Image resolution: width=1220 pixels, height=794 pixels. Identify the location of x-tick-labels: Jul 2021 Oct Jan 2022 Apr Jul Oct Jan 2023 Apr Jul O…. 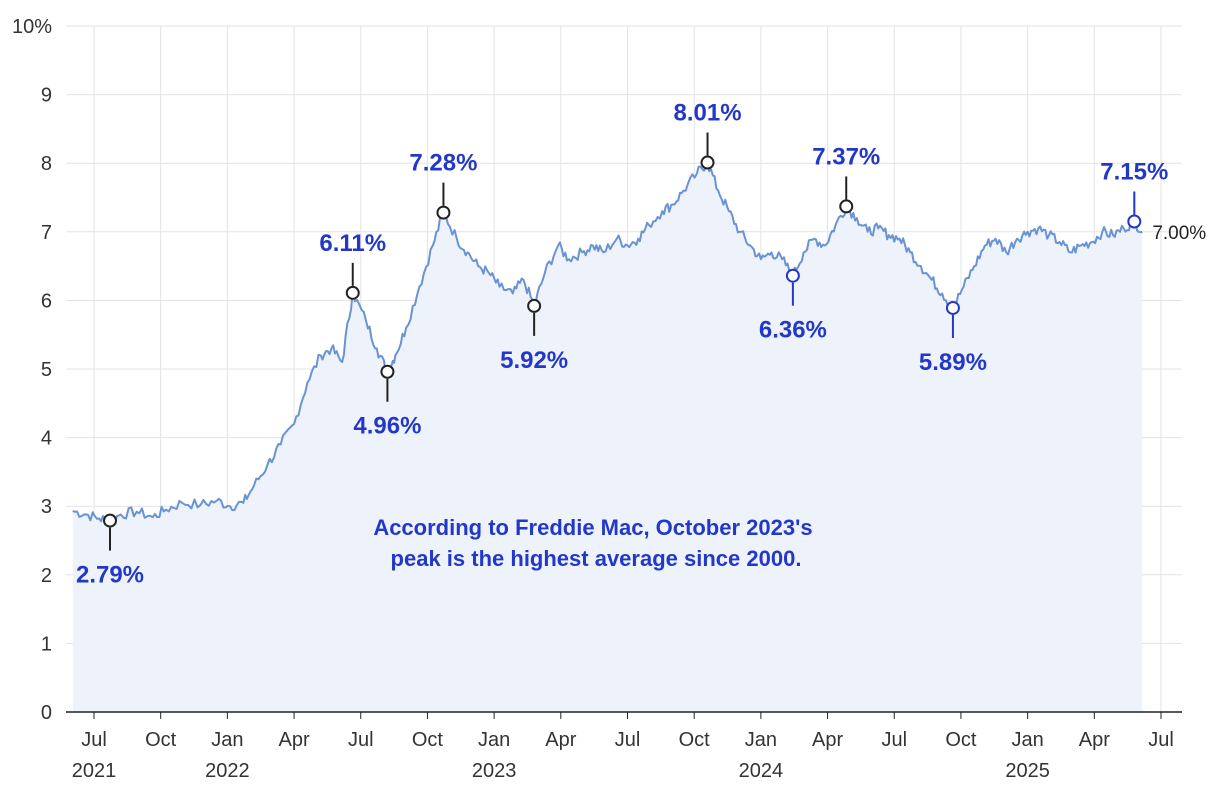
(623, 755).